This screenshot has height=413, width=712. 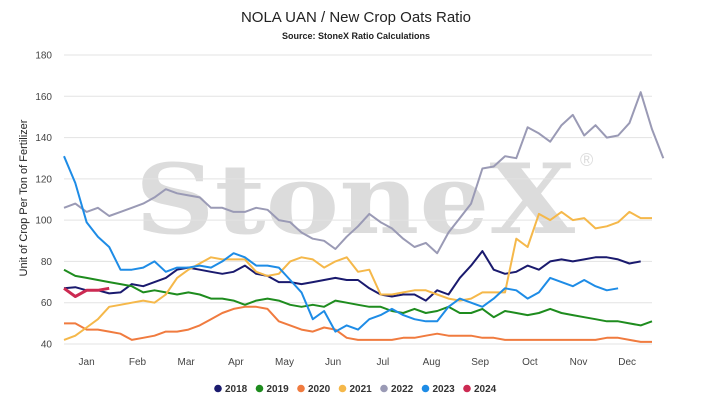 I want to click on y-tick-label: 160, so click(x=43, y=97).